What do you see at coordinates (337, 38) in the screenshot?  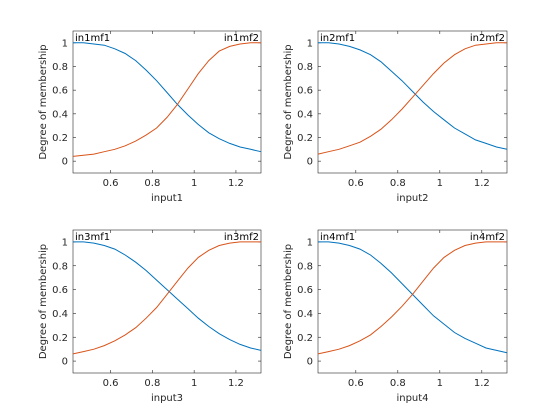 I see `mf-label-in2mf1: in2mf1` at bounding box center [337, 38].